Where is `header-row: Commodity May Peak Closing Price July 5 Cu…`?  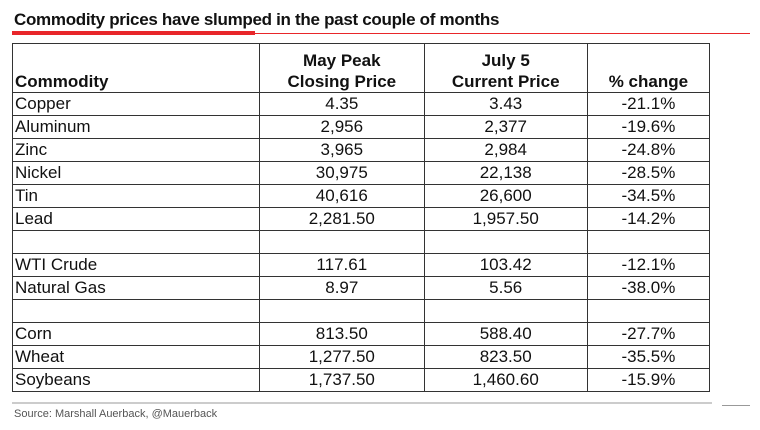 header-row: Commodity May Peak Closing Price July 5 Cu… is located at coordinates (361, 68).